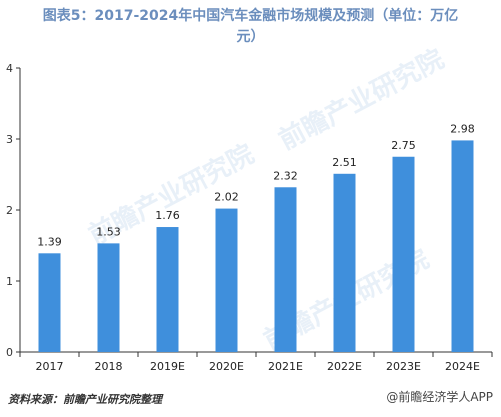 Image resolution: width=501 pixels, height=417 pixels. Describe the element at coordinates (285, 175) in the screenshot. I see `data-label: 2.32` at that location.